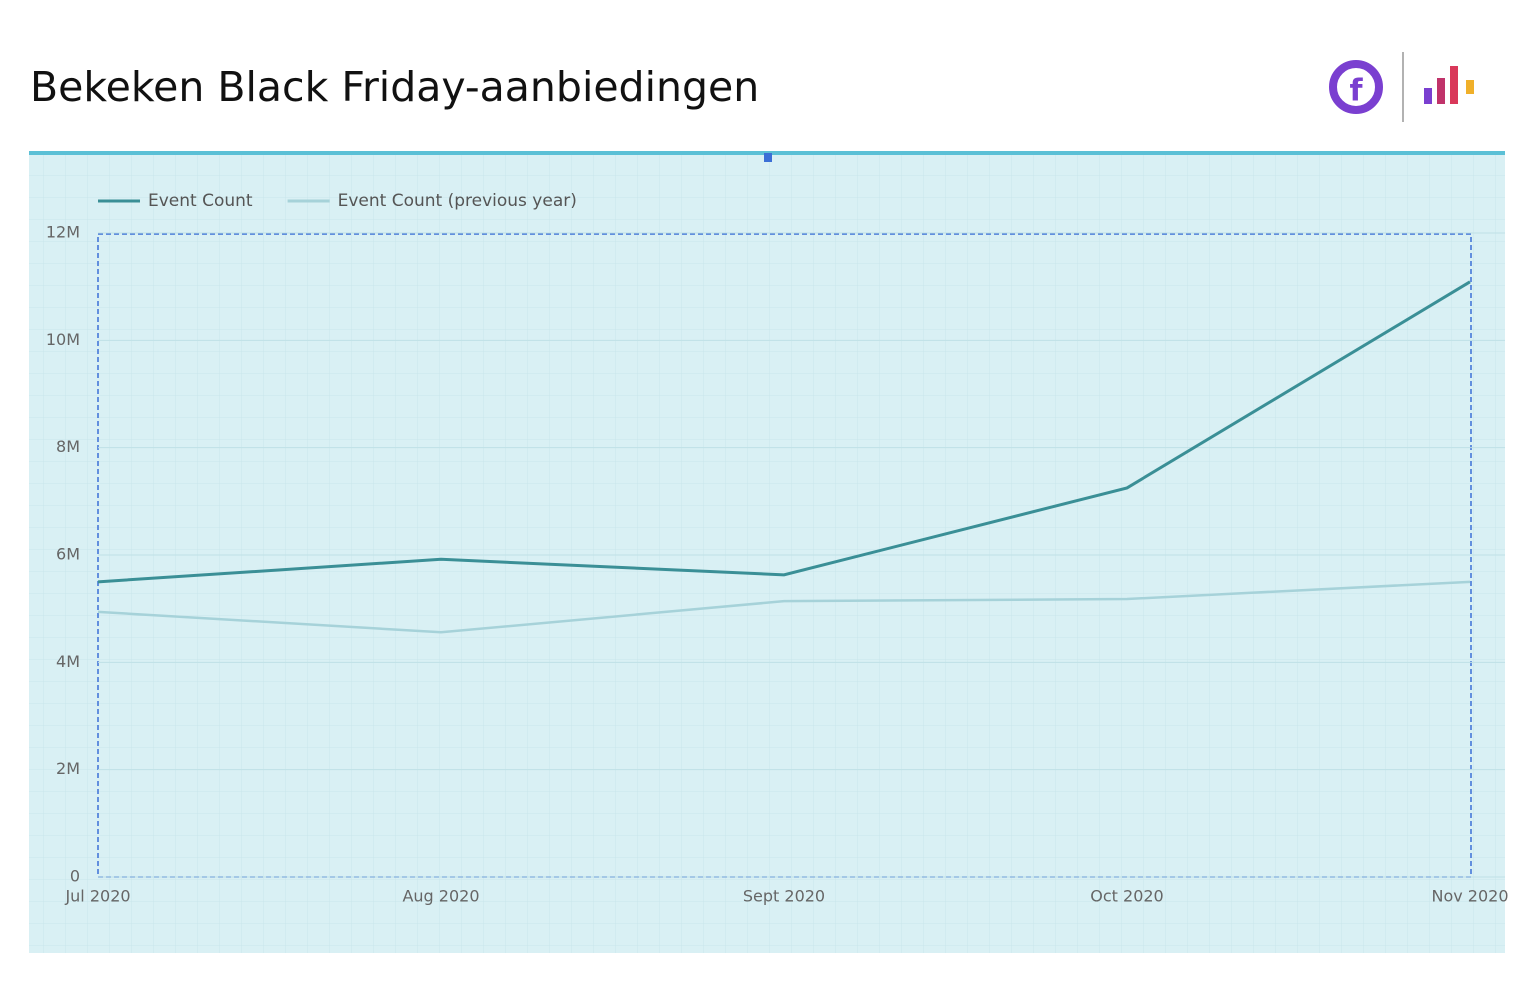 Image resolution: width=1532 pixels, height=996 pixels. I want to click on legend-label: Event Count (previous year), so click(457, 201).